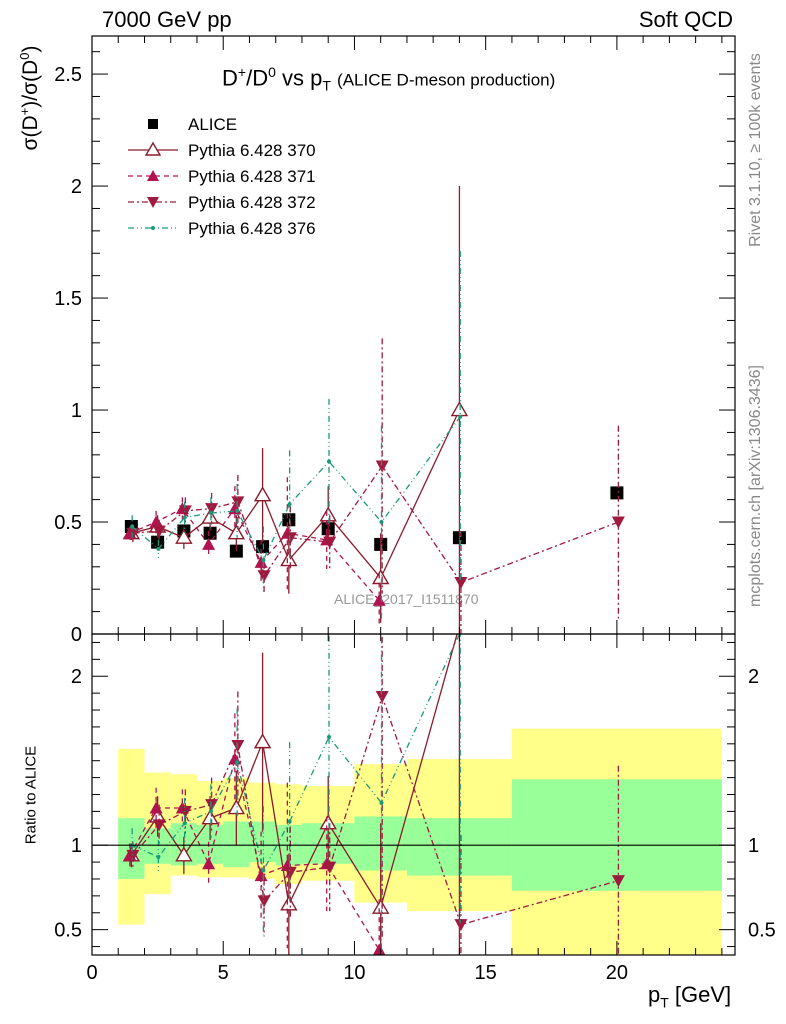 The image size is (786, 1024). Describe the element at coordinates (76, 411) in the screenshot. I see `main-y-tick-label: 1` at that location.